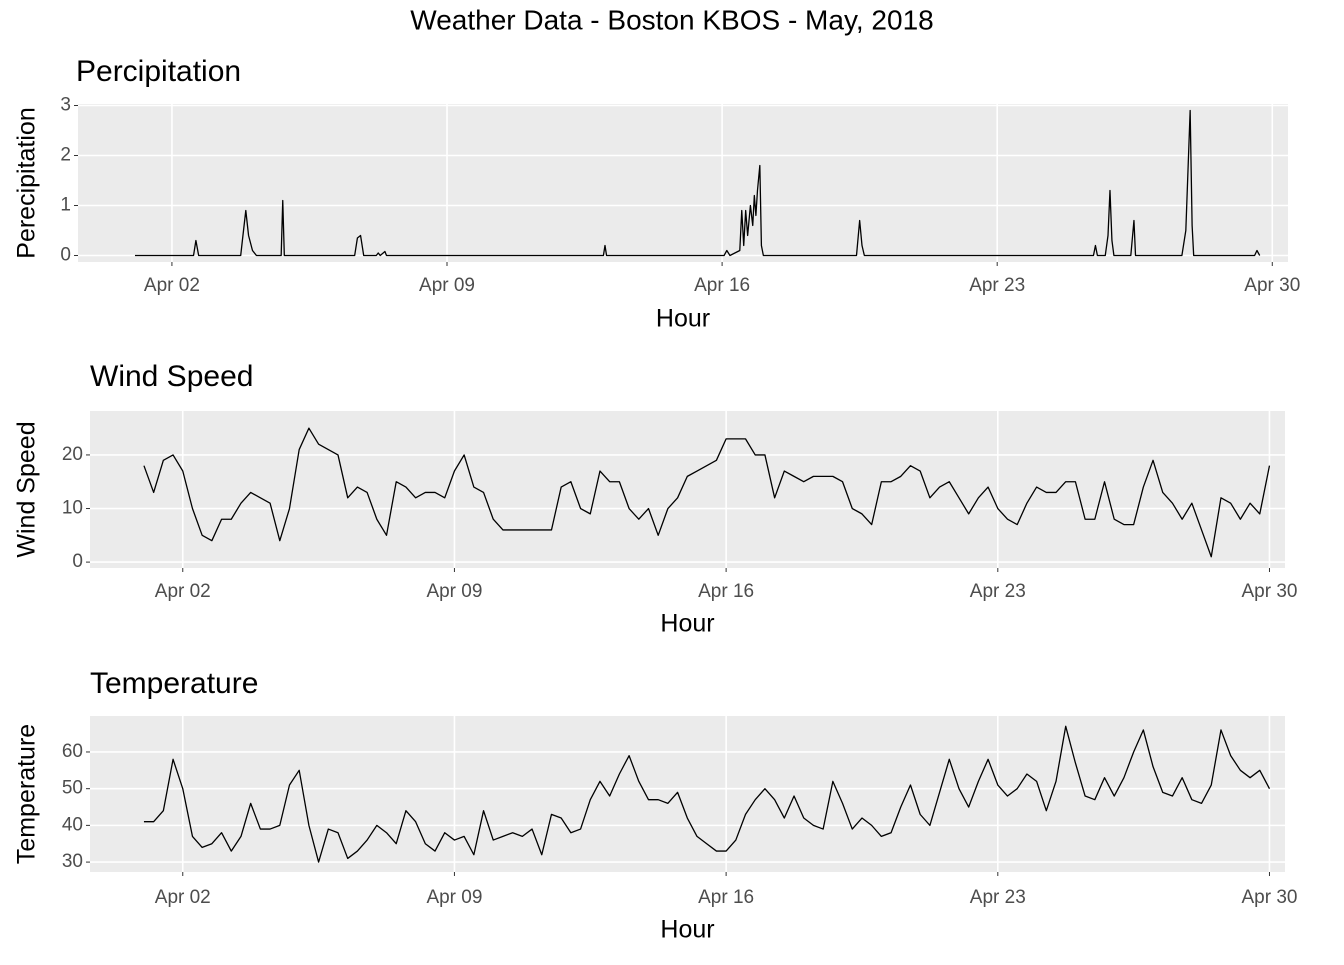  What do you see at coordinates (72, 454) in the screenshot?
I see `y-tick-label: 20` at bounding box center [72, 454].